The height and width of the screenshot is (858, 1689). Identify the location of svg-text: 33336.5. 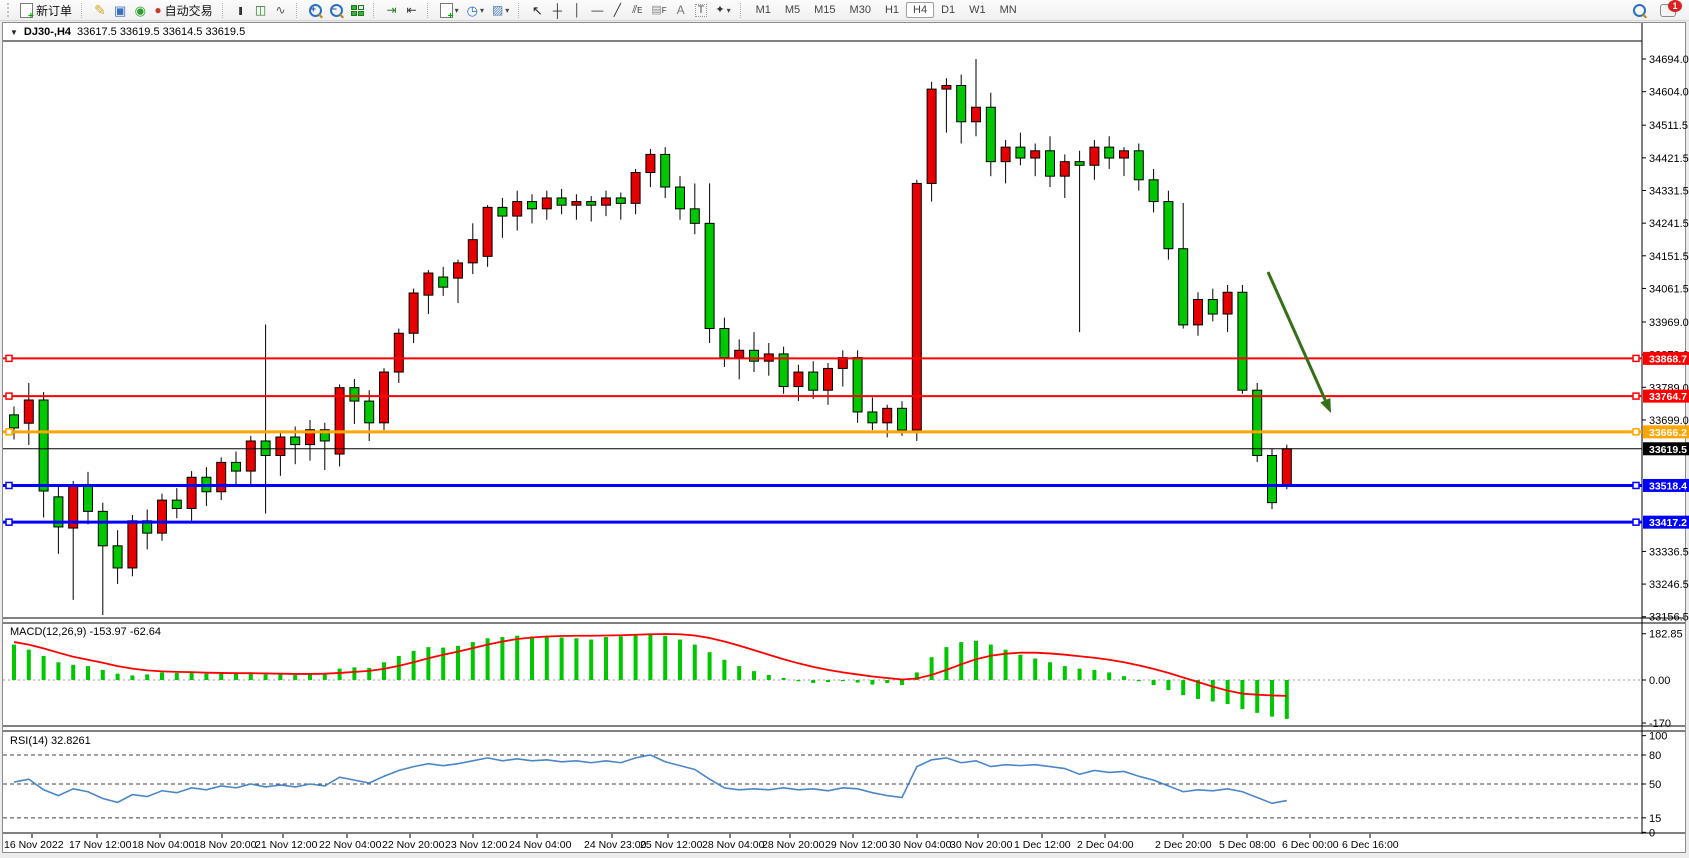
(1669, 552).